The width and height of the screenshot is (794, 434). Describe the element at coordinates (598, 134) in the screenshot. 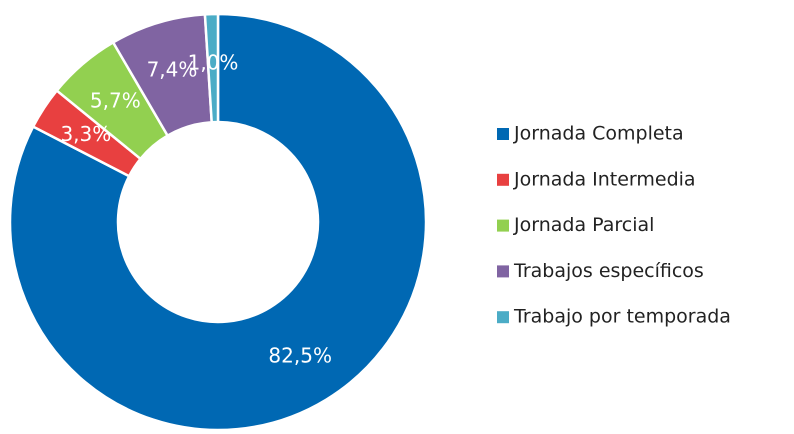

I see `legend-label: Jornada Completa` at that location.